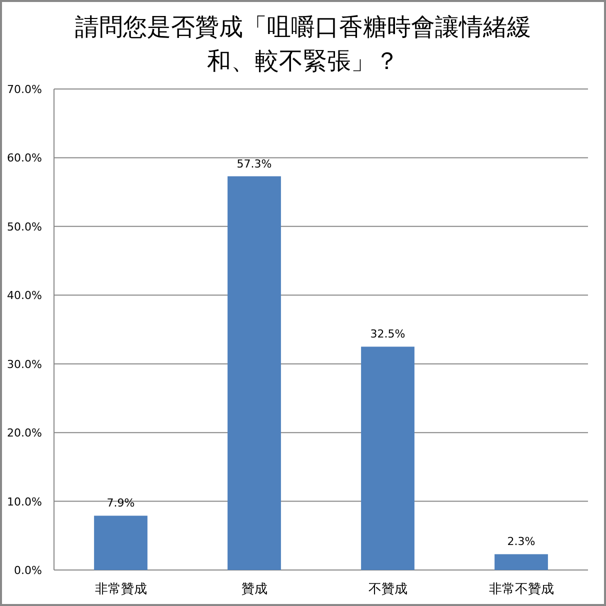 Image resolution: width=606 pixels, height=606 pixels. I want to click on title: 請問您是否贊成「咀嚼口香糖時會讓情緒緩和、較不緊張」？, so click(303, 45).